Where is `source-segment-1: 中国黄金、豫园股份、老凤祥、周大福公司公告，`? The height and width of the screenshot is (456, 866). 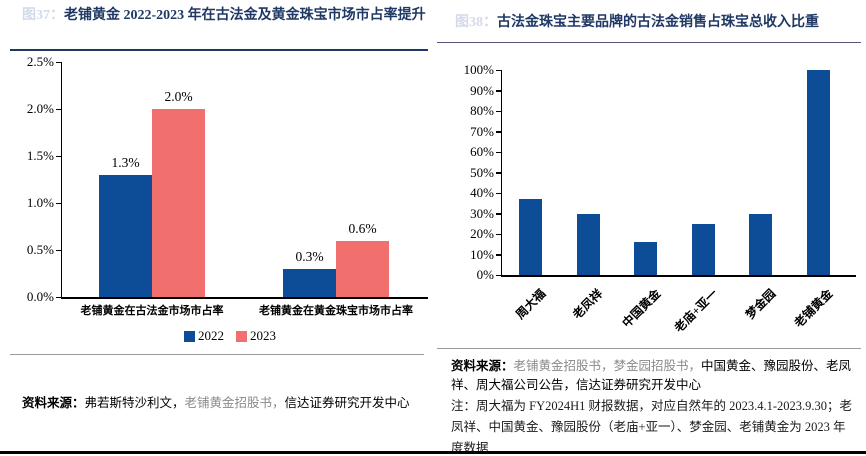 source-segment-1: 中国黄金、豫园股份、老凤祥、周大福公司公告， is located at coordinates (651, 375).